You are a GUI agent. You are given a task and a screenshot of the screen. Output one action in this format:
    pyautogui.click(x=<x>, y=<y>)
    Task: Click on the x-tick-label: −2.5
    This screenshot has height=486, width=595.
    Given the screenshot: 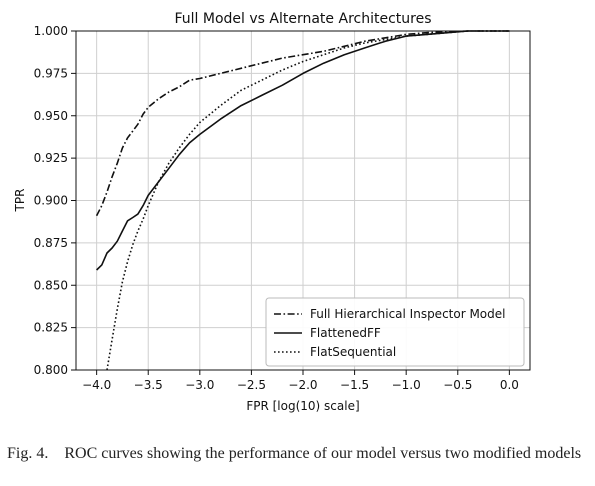 What is the action you would take?
    pyautogui.click(x=251, y=385)
    